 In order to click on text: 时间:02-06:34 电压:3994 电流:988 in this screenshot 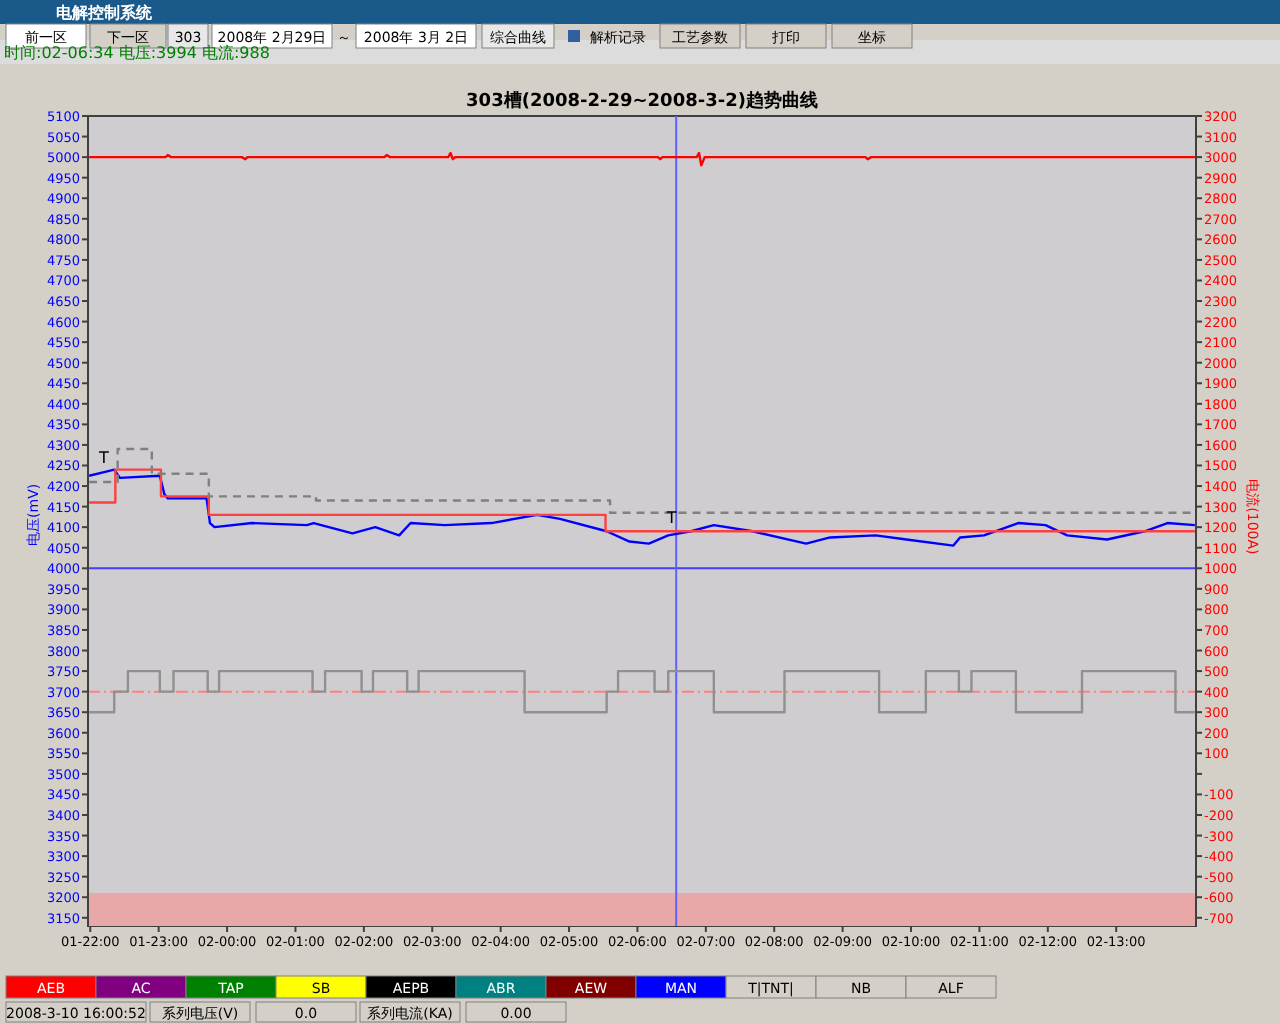, I will do `click(137, 53)`.